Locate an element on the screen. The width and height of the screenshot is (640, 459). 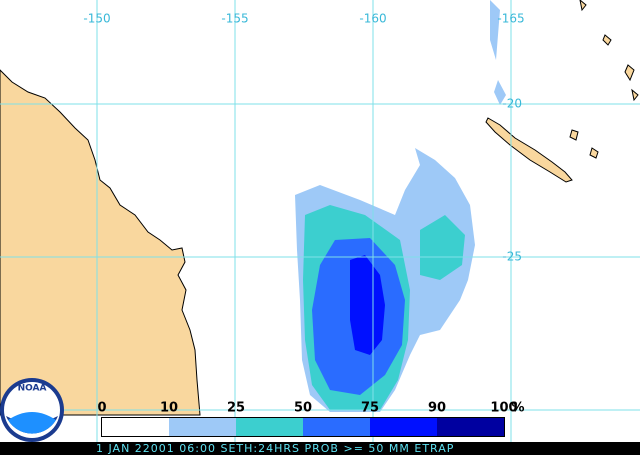
legend-tick-label: 100 is located at coordinates (503, 408).